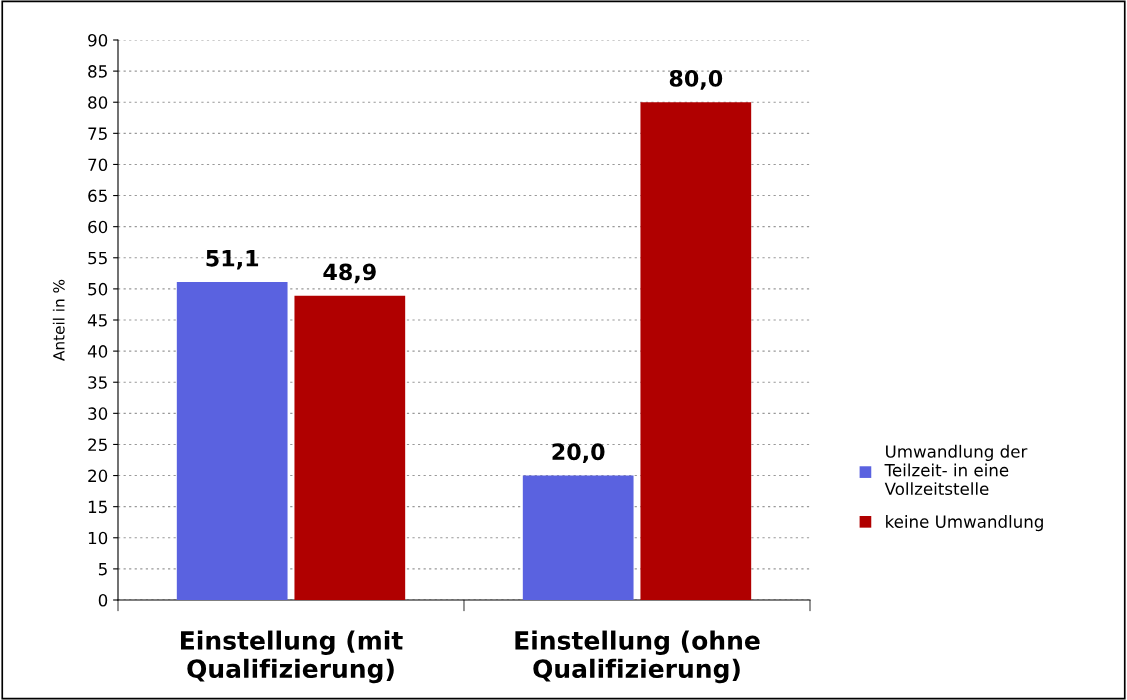  What do you see at coordinates (98, 227) in the screenshot?
I see `y-tick-label: 60` at bounding box center [98, 227].